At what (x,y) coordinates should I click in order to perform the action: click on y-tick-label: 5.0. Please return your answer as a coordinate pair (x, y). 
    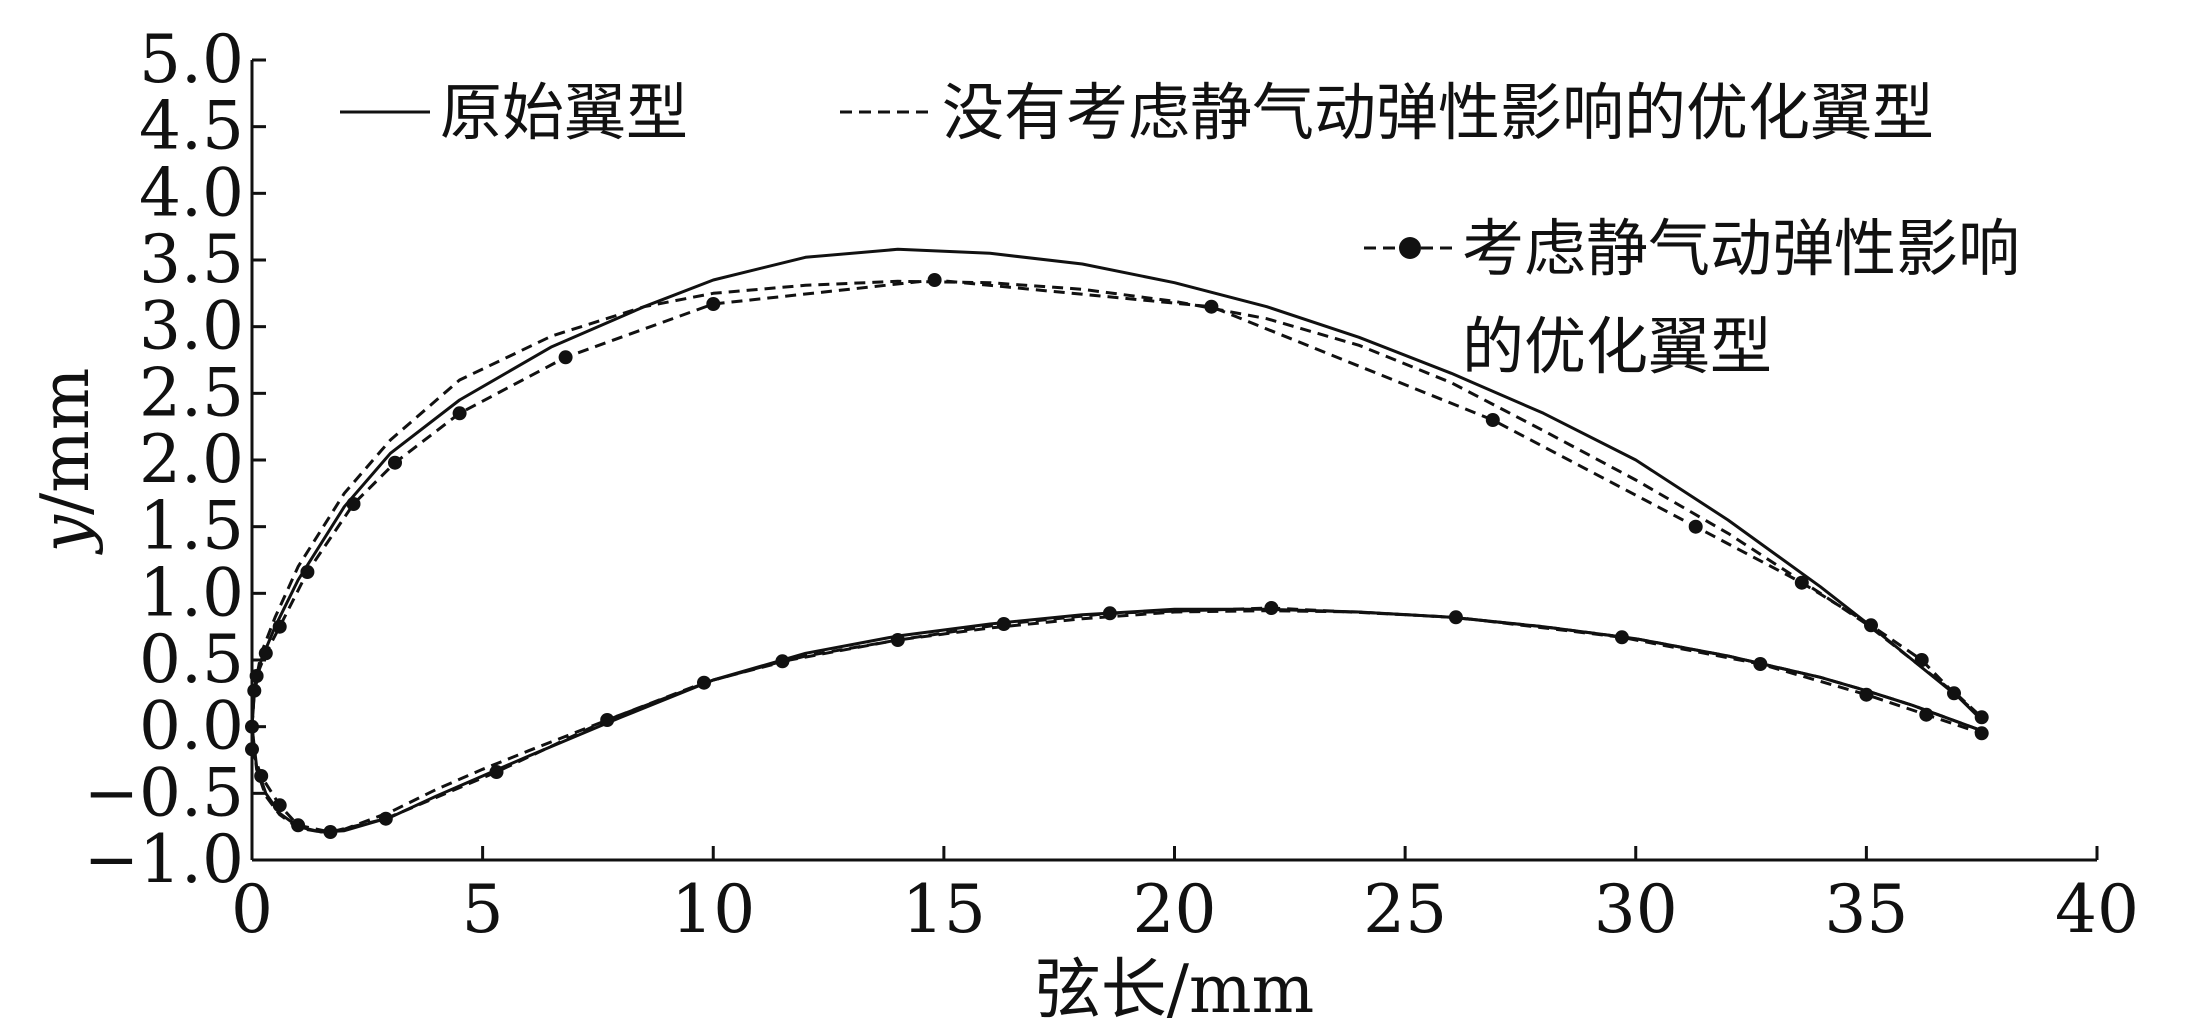
    Looking at the image, I should click on (191, 59).